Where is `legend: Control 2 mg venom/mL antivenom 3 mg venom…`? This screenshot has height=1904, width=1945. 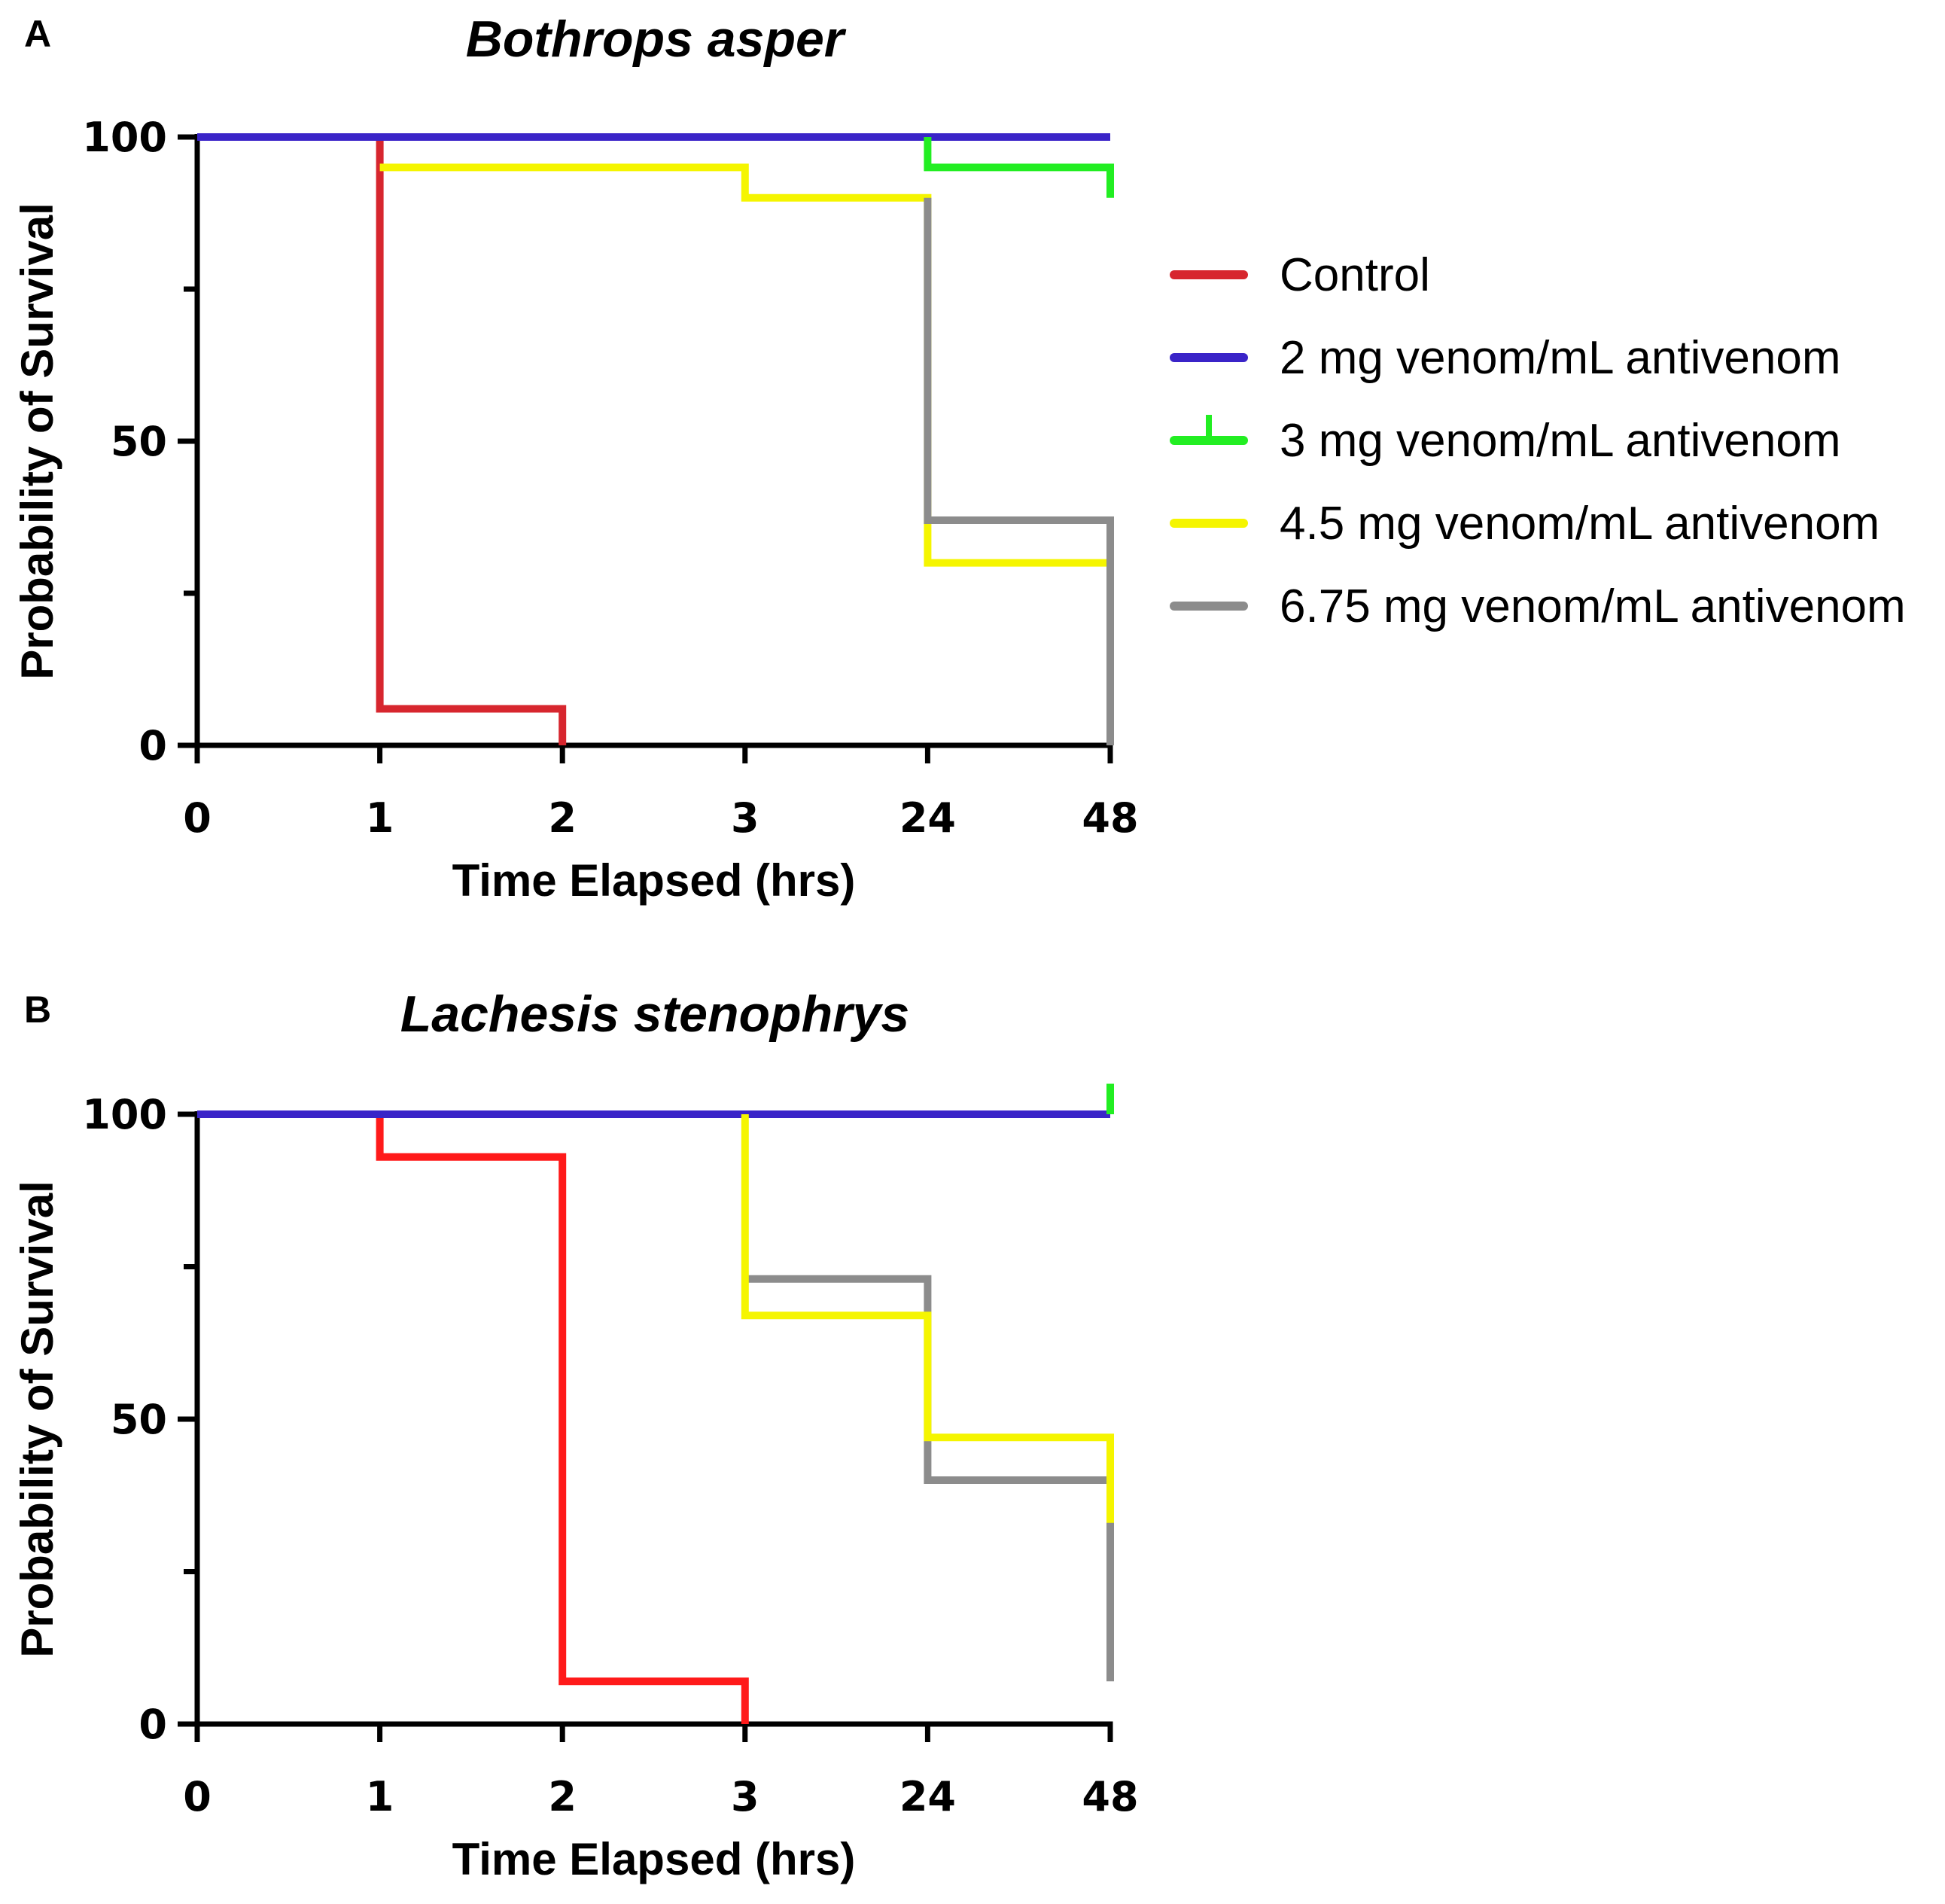 legend: Control 2 mg venom/mL antivenom 3 mg venom… is located at coordinates (1538, 440).